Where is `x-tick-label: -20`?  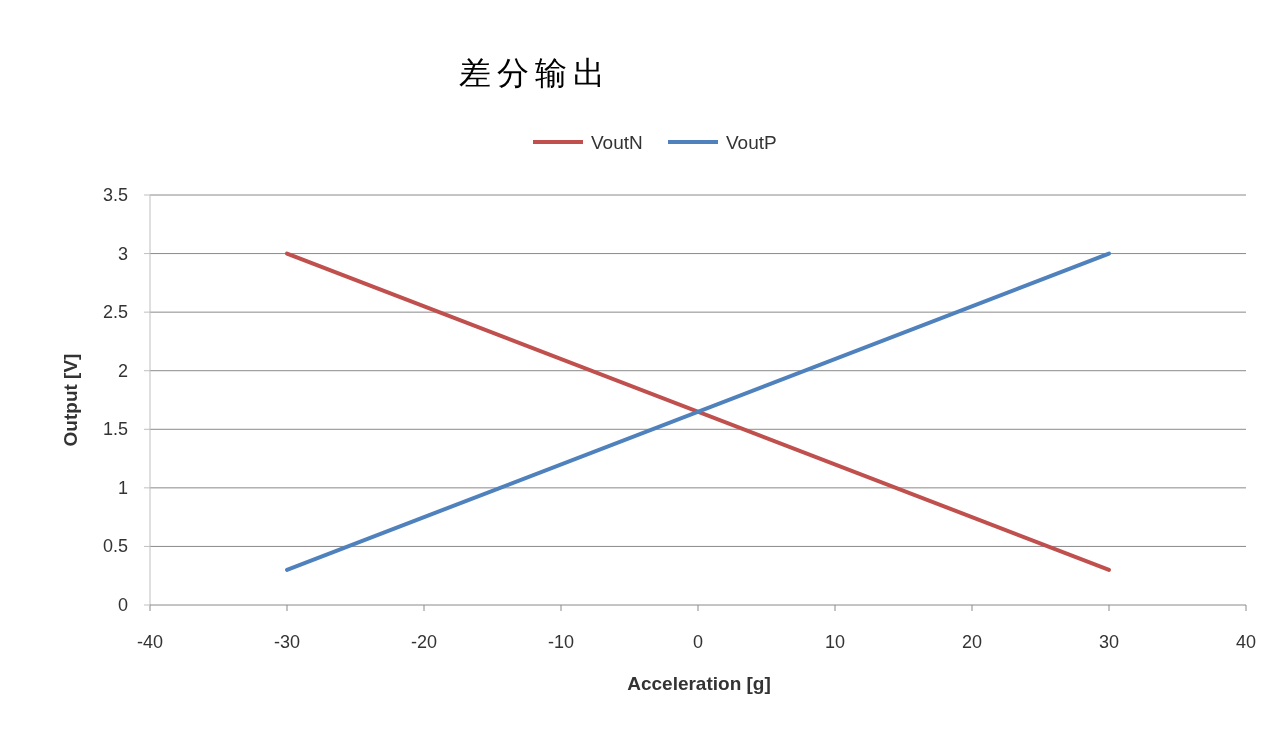
x-tick-label: -20 is located at coordinates (424, 642).